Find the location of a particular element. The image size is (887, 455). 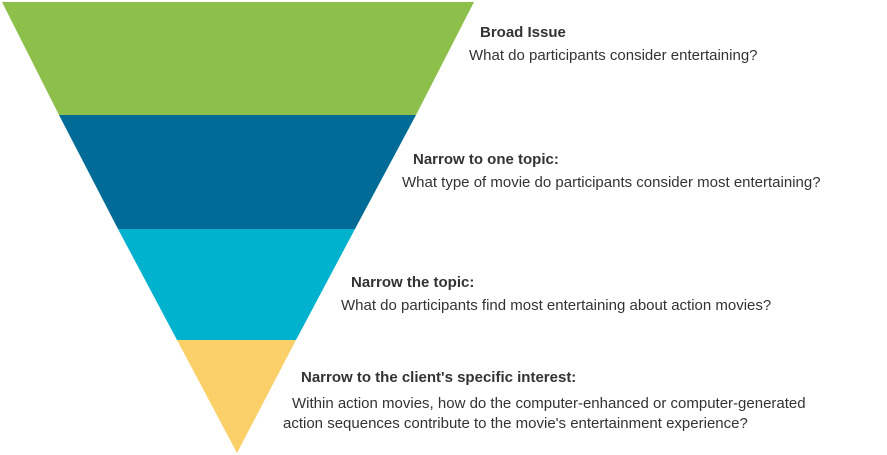

funnel-band-narrow-topic is located at coordinates (236, 284).